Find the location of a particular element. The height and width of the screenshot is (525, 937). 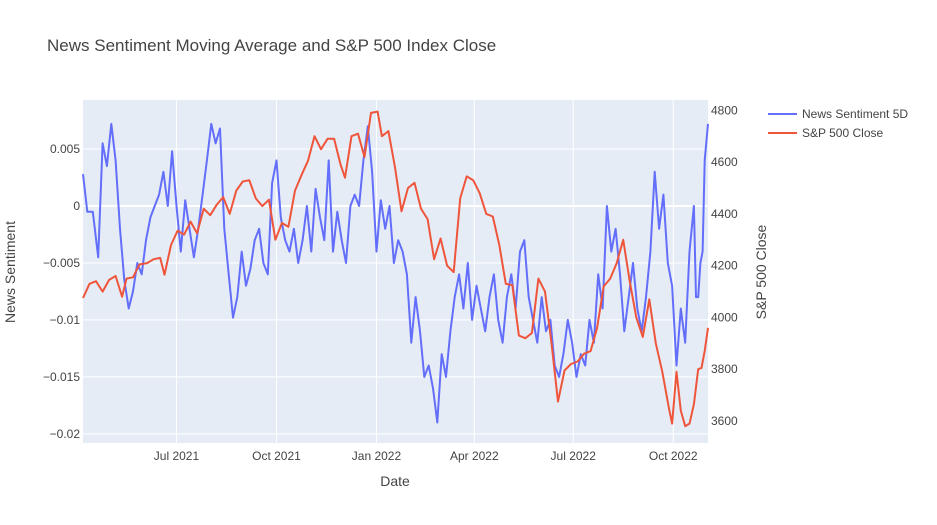

legend-item-sp500: S&P 500 Close is located at coordinates (825, 133).